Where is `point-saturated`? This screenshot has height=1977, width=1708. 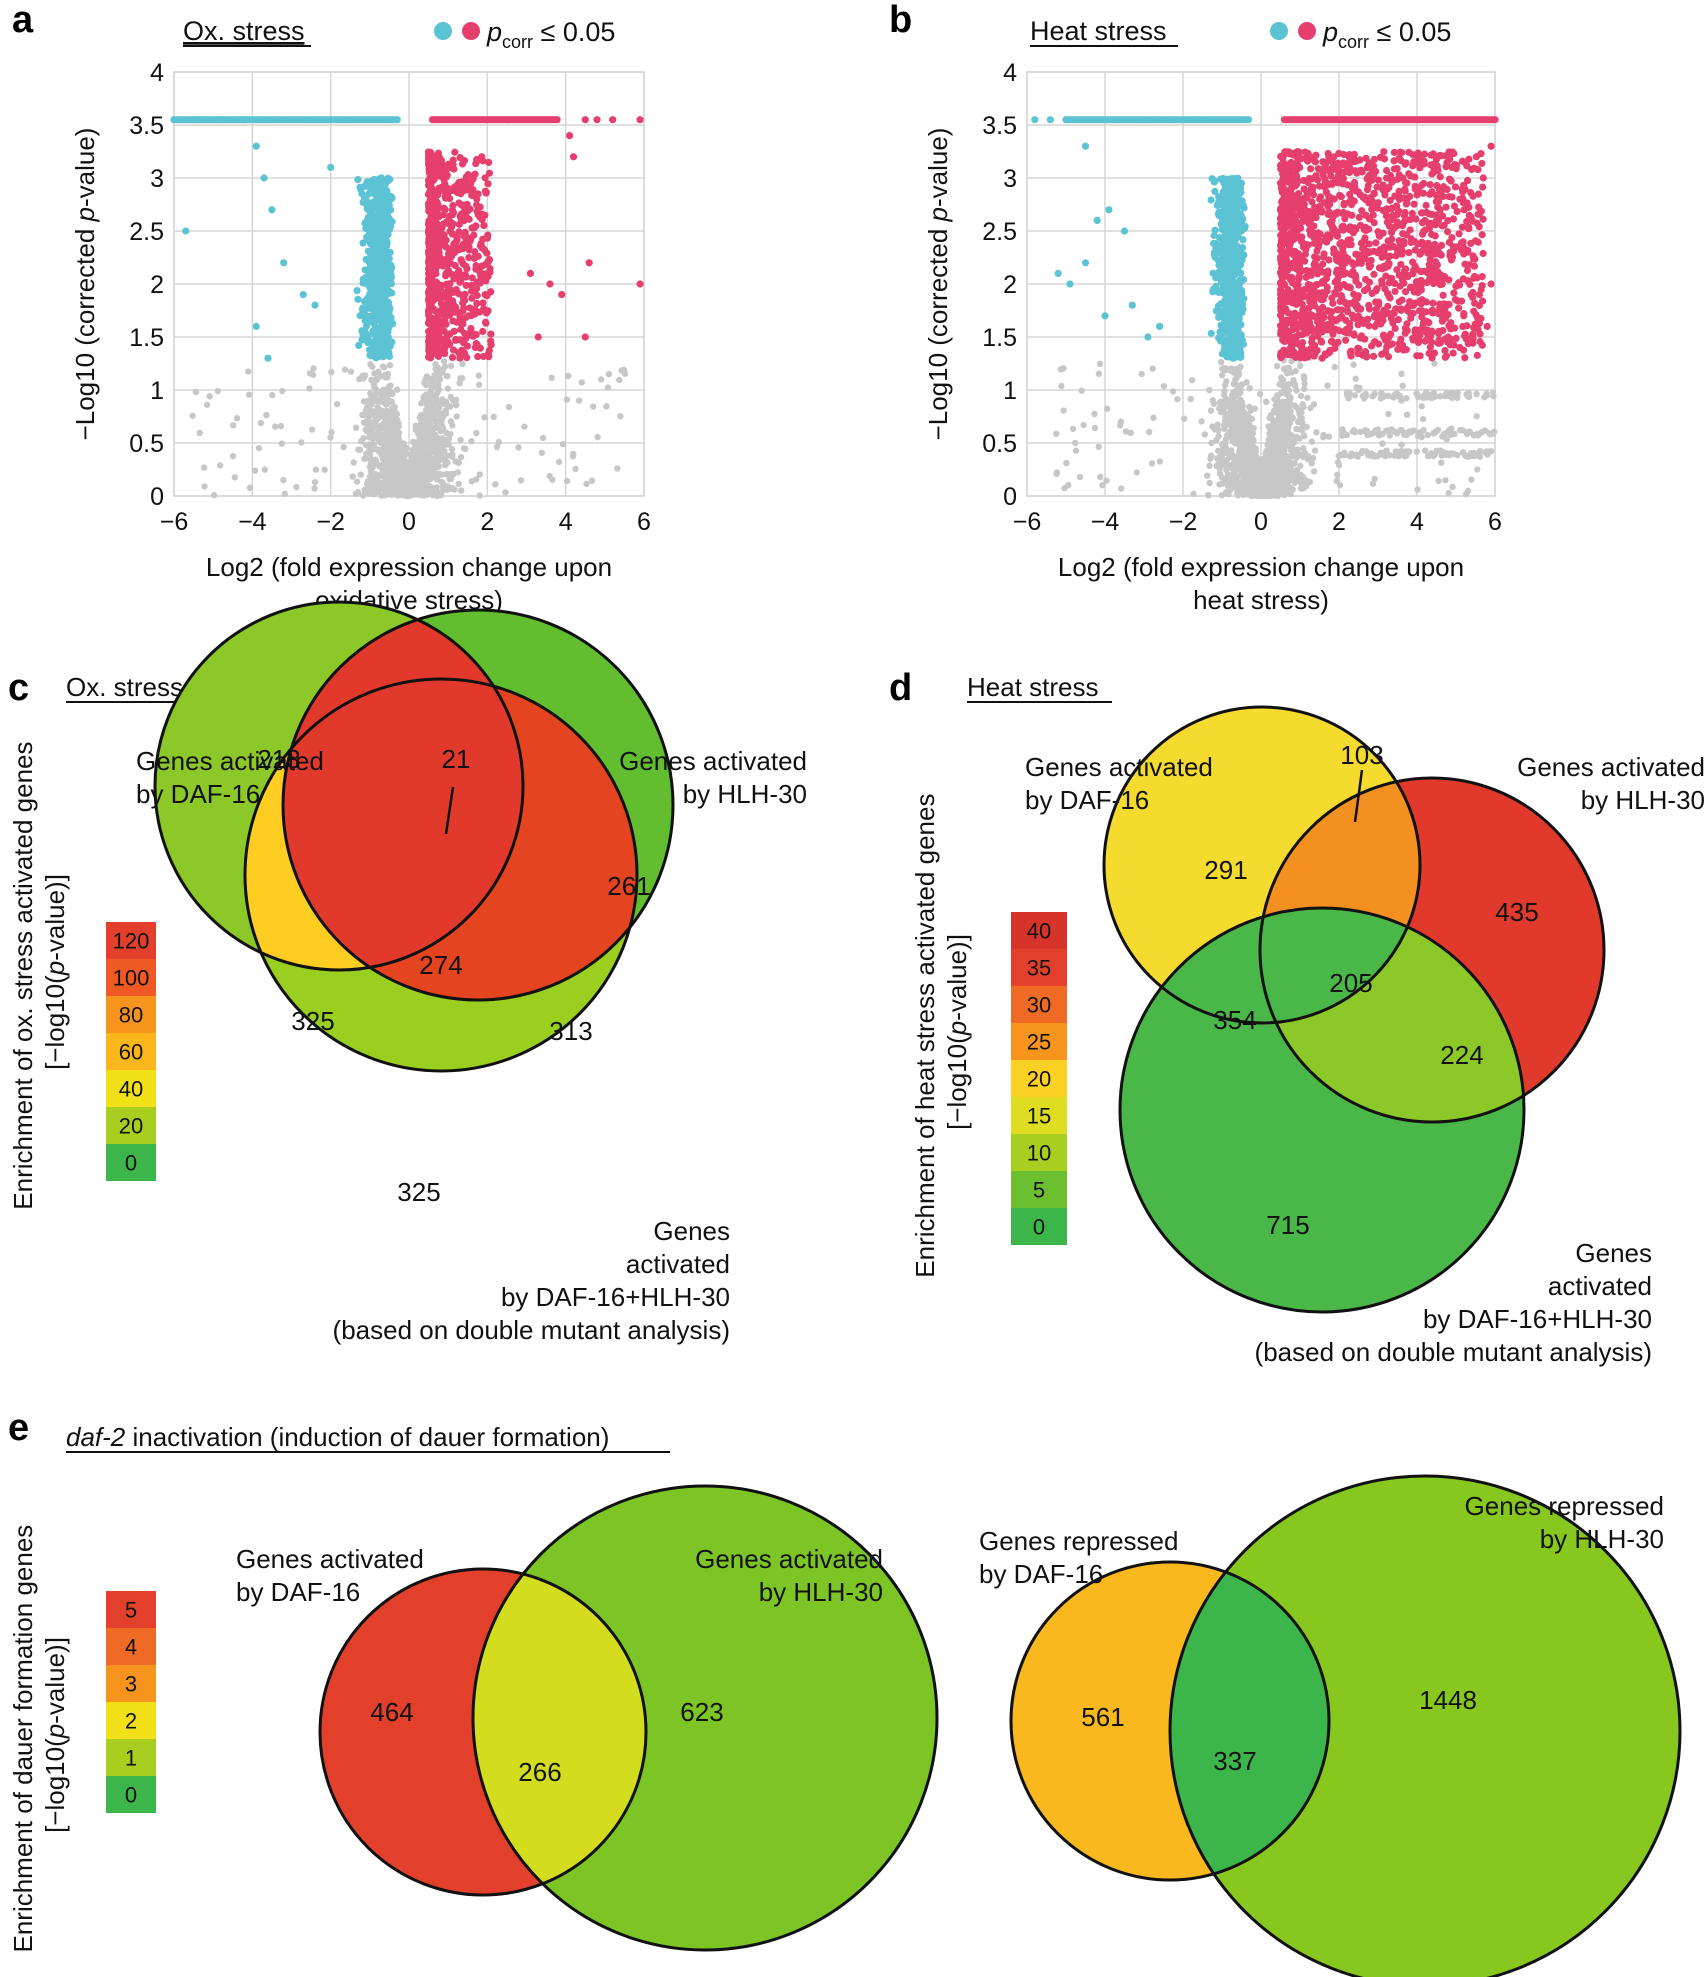
point-saturated is located at coordinates (557, 120).